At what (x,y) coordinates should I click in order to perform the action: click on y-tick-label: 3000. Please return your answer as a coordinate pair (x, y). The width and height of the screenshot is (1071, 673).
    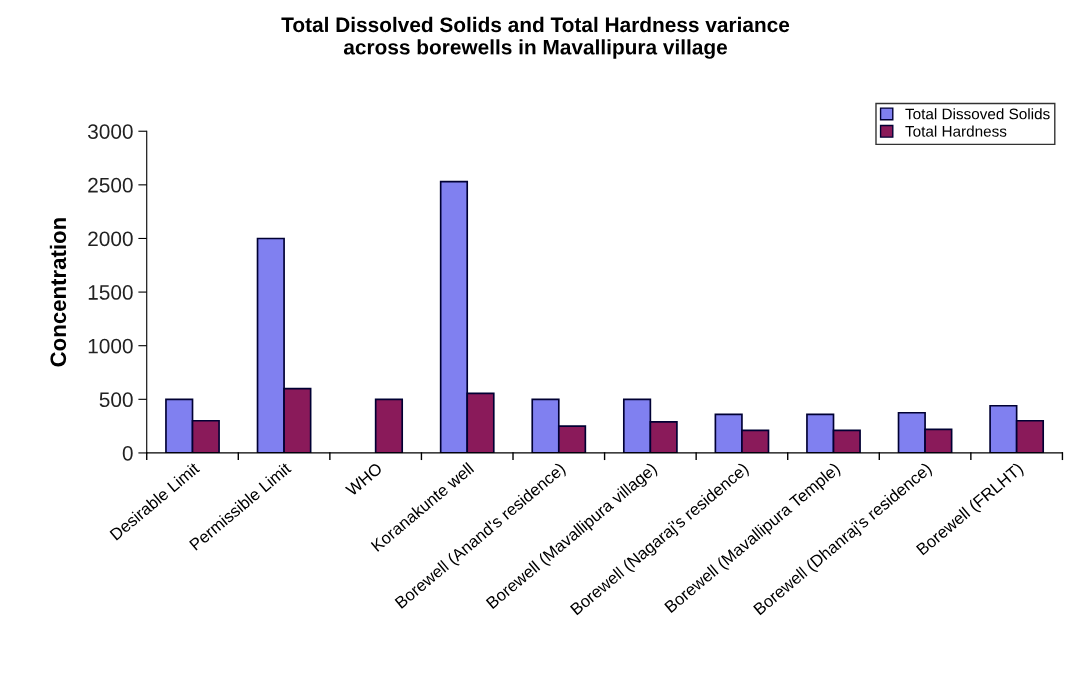
    Looking at the image, I should click on (110, 131).